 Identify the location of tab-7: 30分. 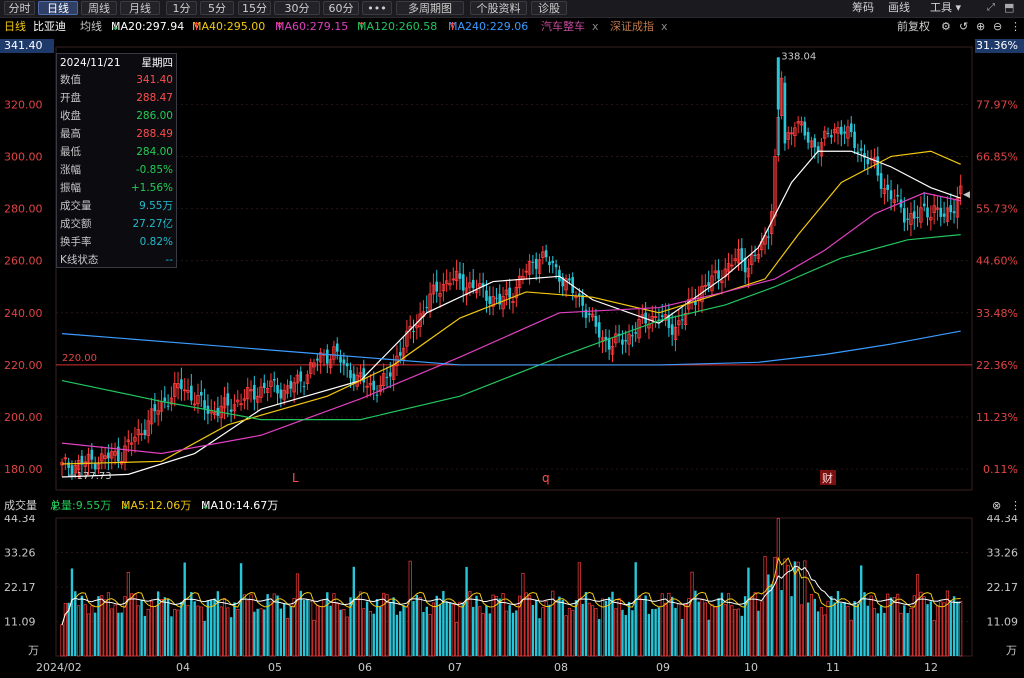
(297, 8).